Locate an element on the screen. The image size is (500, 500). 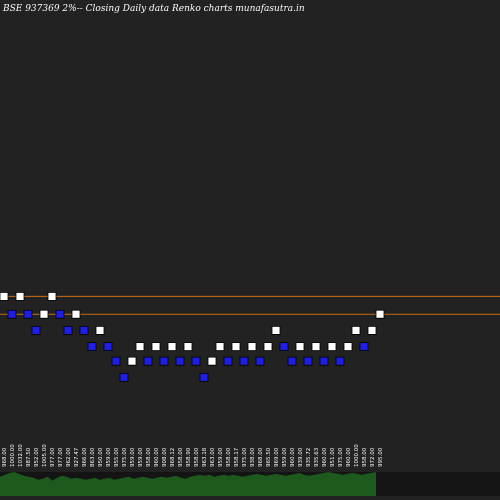
brick-10-down is located at coordinates (84, 330).